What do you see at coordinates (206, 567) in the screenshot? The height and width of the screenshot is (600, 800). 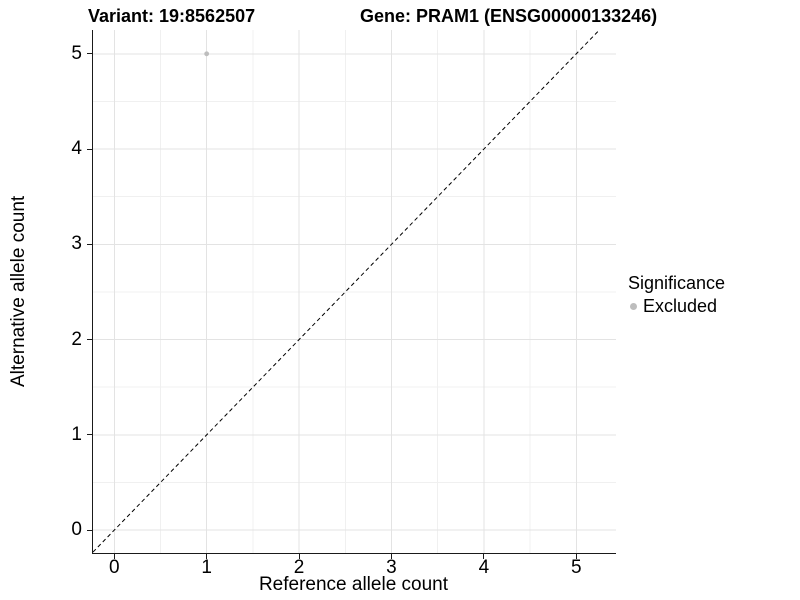 I see `x-tick-label: 1` at bounding box center [206, 567].